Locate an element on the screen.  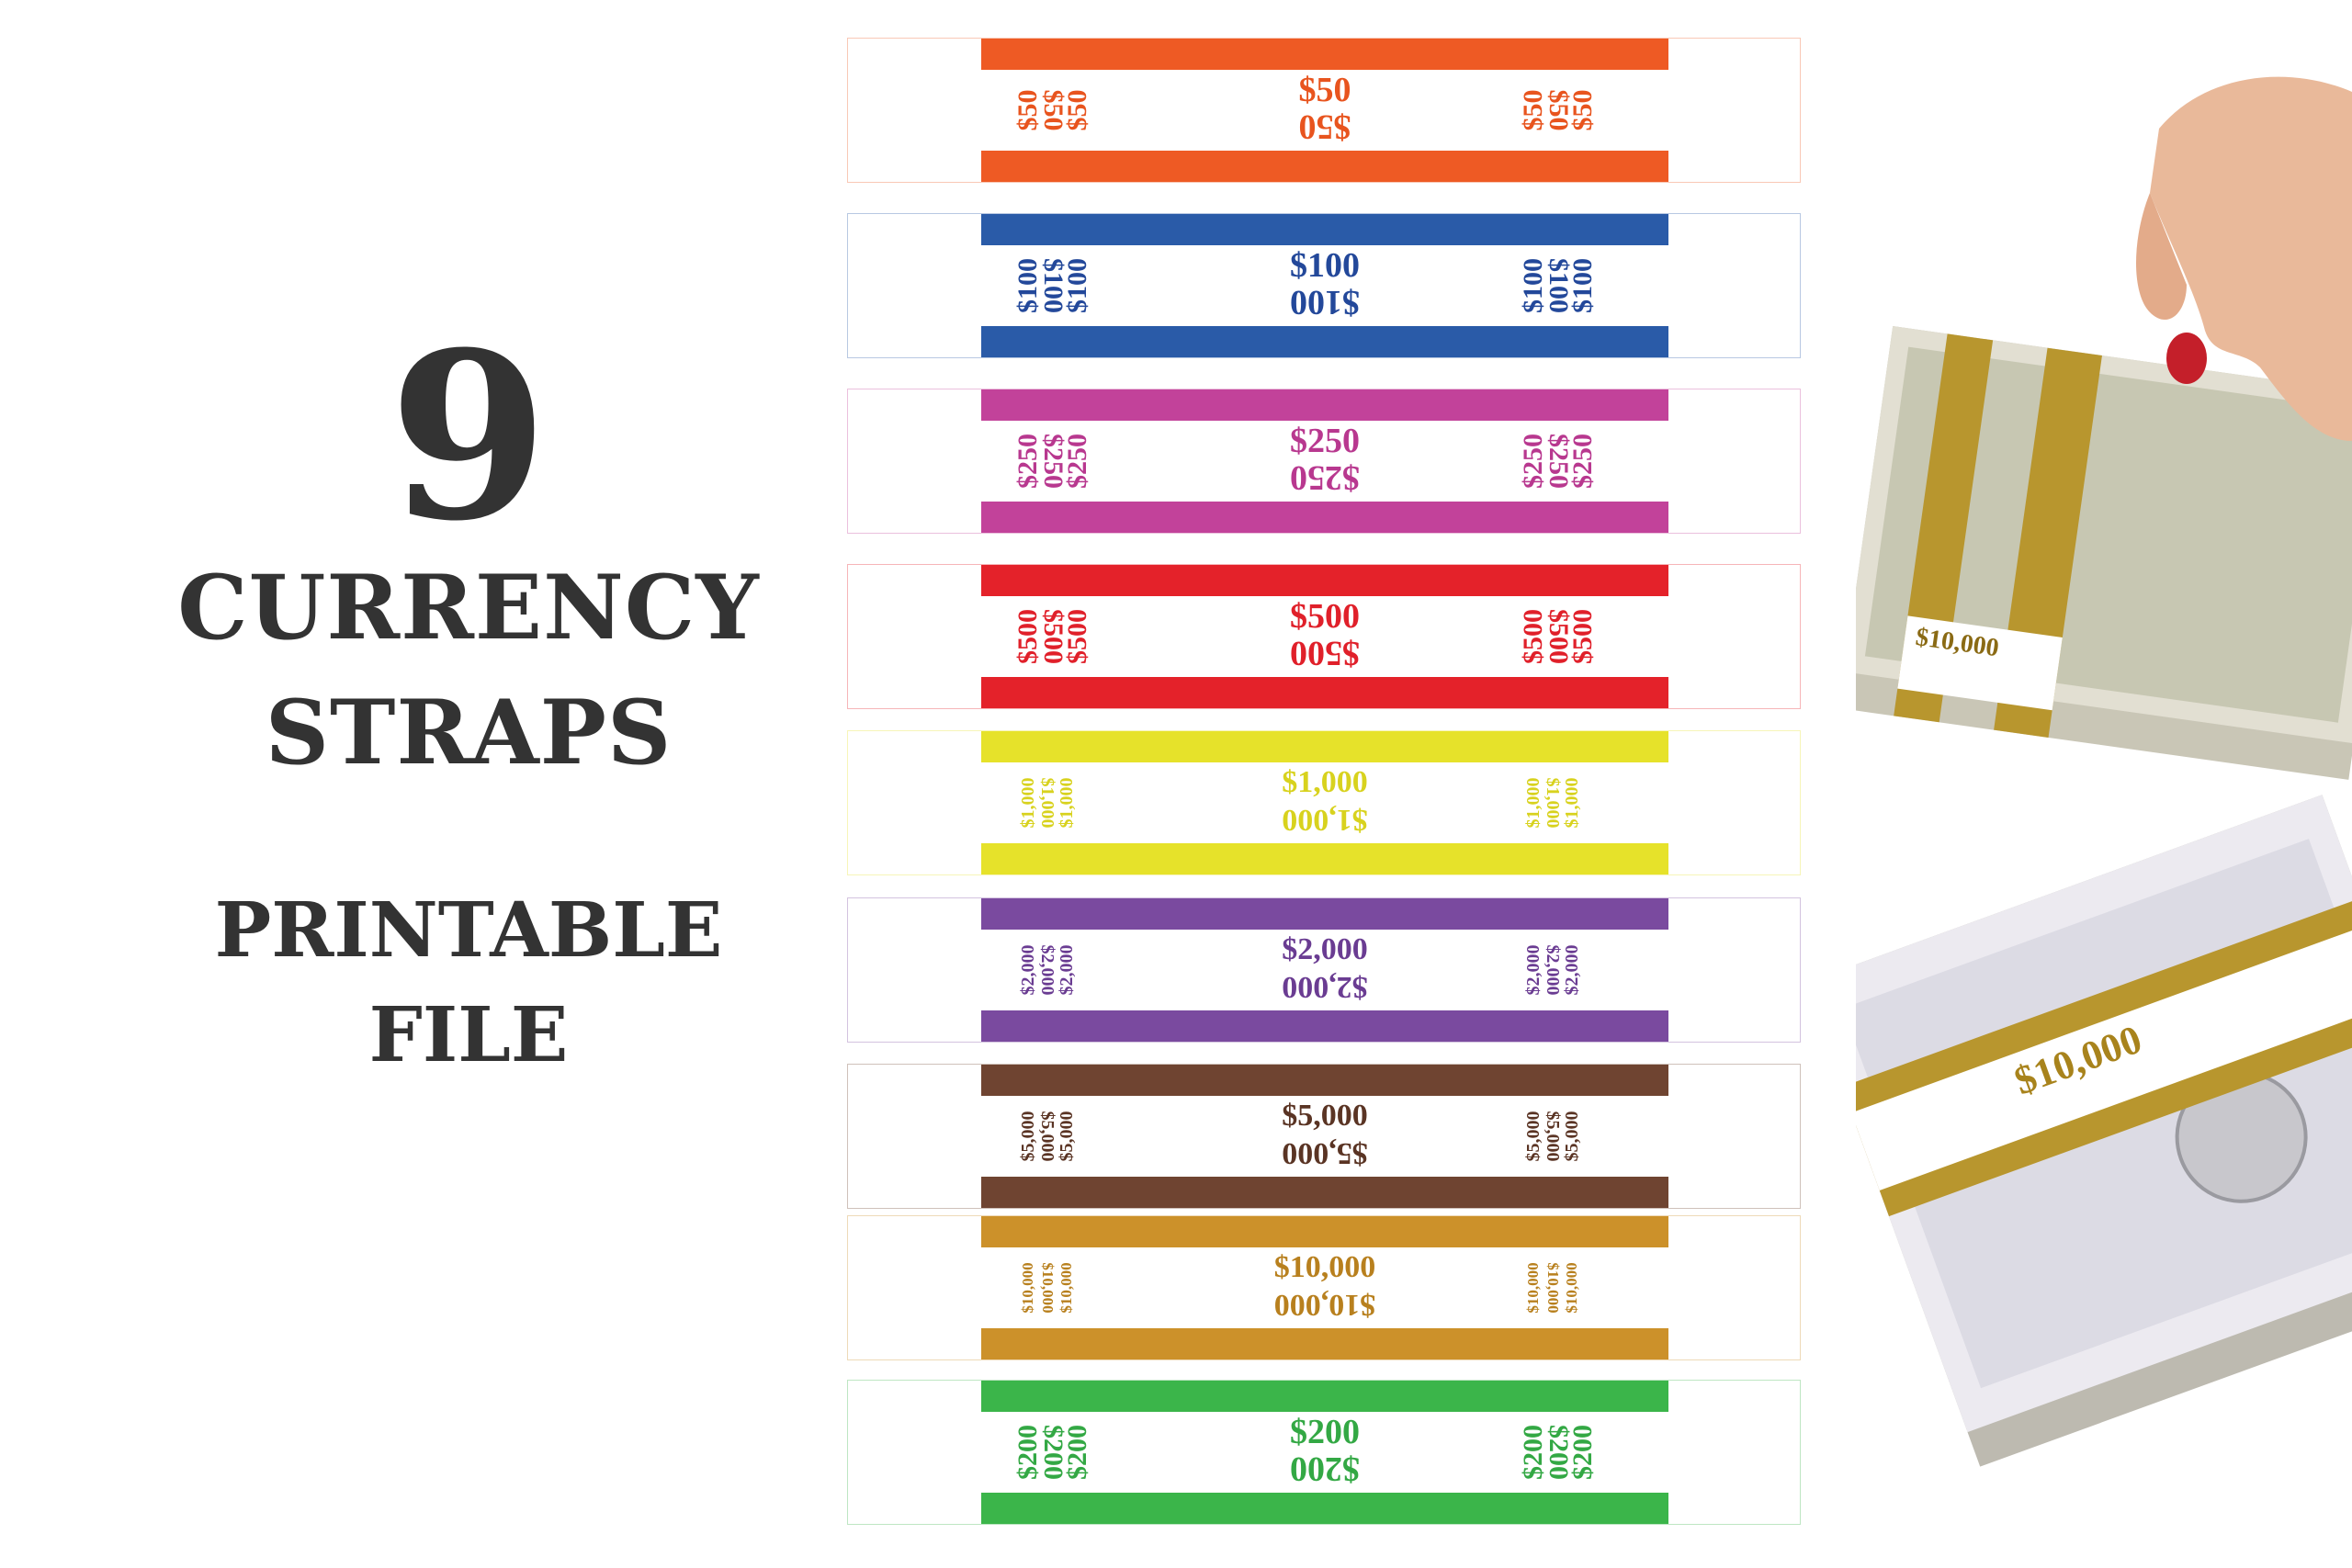
strap-center-label: $5,000 $5,000 is located at coordinates (1325, 1137).